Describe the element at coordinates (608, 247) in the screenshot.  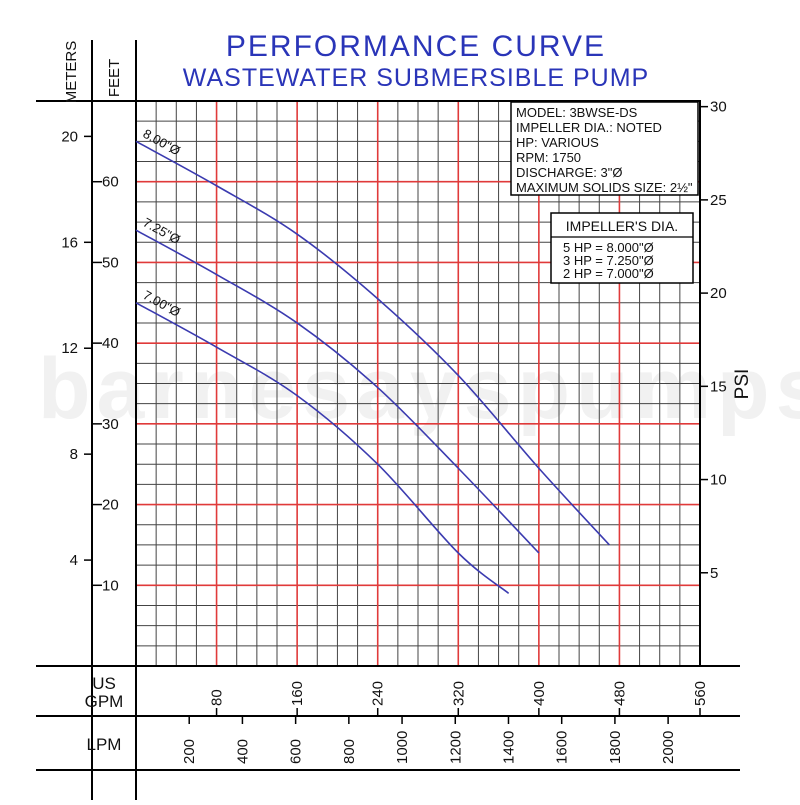
I see `impeller-row: 5 HP = 8.000"Ø` at that location.